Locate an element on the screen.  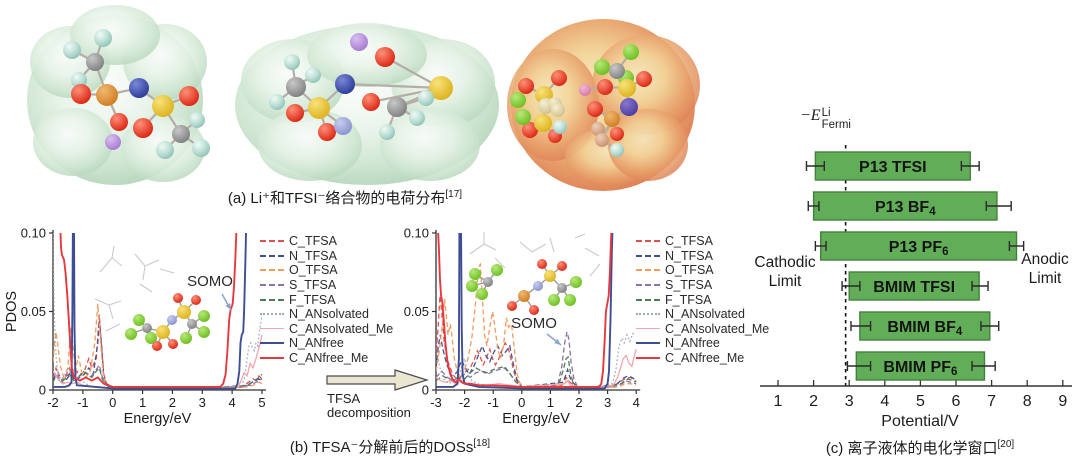
bar-label: BMIM PF6 is located at coordinates (920, 368).